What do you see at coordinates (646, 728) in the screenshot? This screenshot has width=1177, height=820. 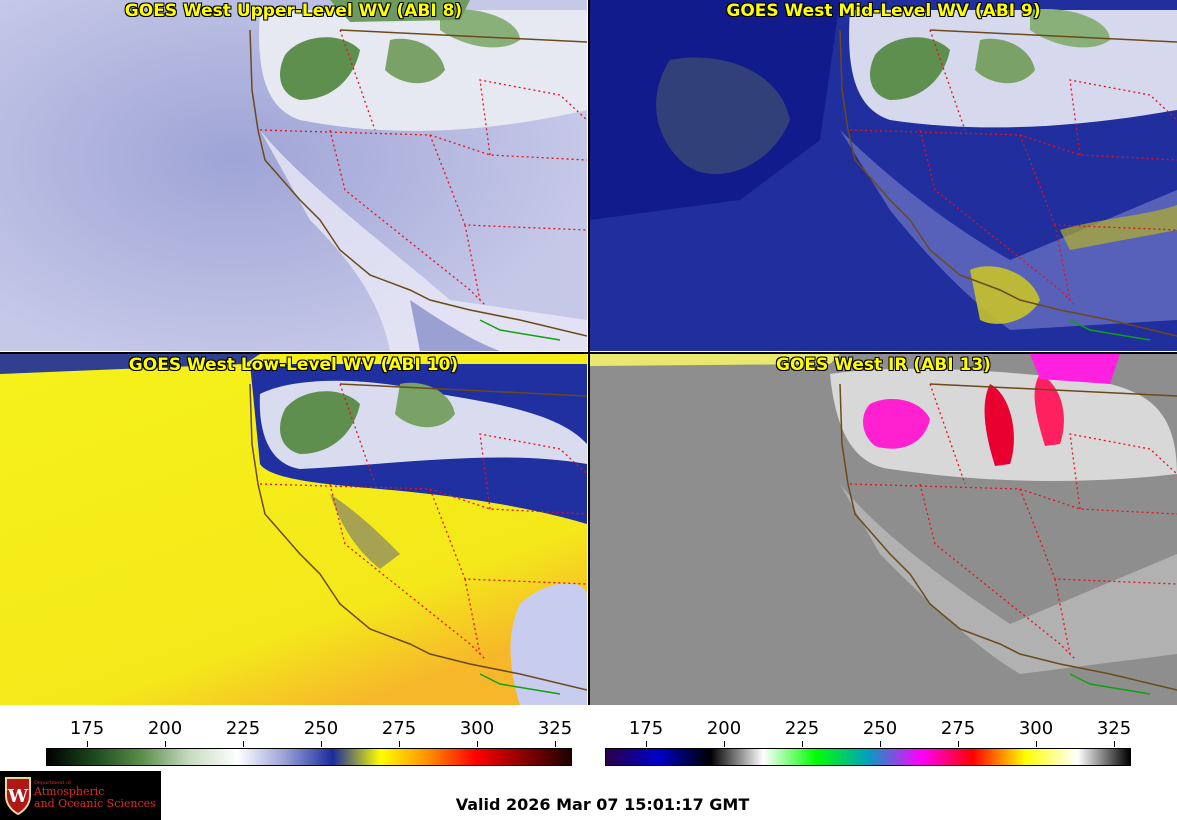 I see `ir-tick-label: 175` at bounding box center [646, 728].